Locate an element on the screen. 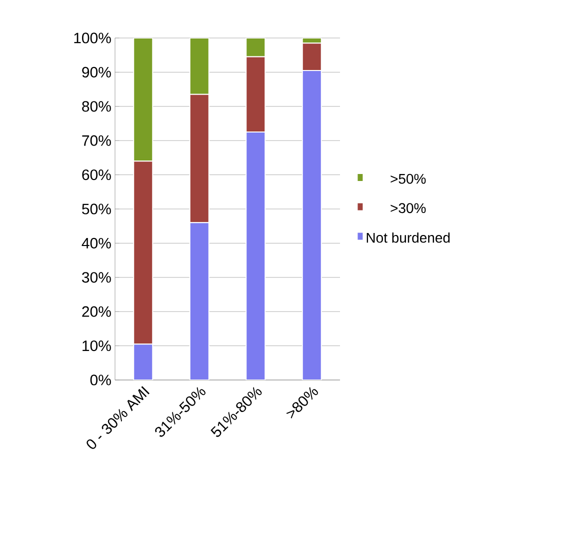  y-tick-label: 40% is located at coordinates (96, 243).